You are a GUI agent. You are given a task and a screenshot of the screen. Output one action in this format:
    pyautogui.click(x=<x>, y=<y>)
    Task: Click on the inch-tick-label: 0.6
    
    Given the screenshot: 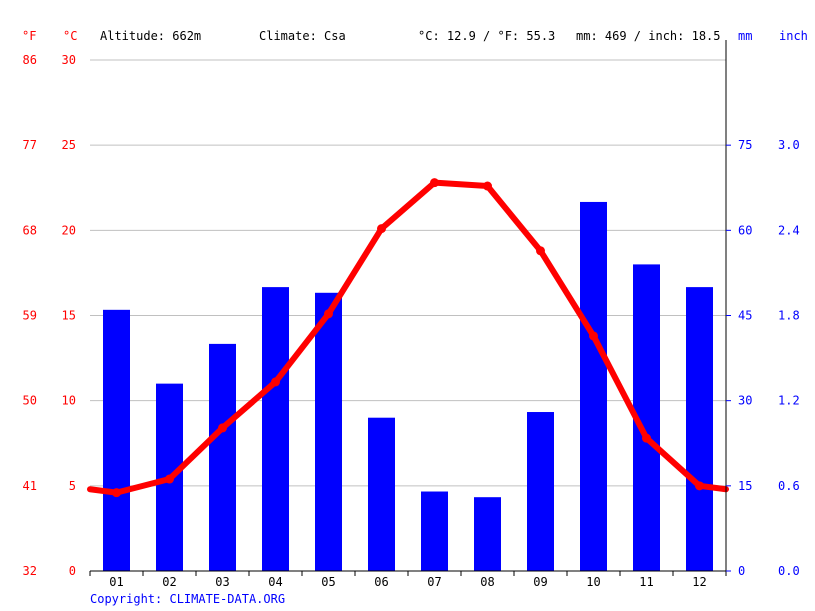 What is the action you would take?
    pyautogui.click(x=789, y=486)
    